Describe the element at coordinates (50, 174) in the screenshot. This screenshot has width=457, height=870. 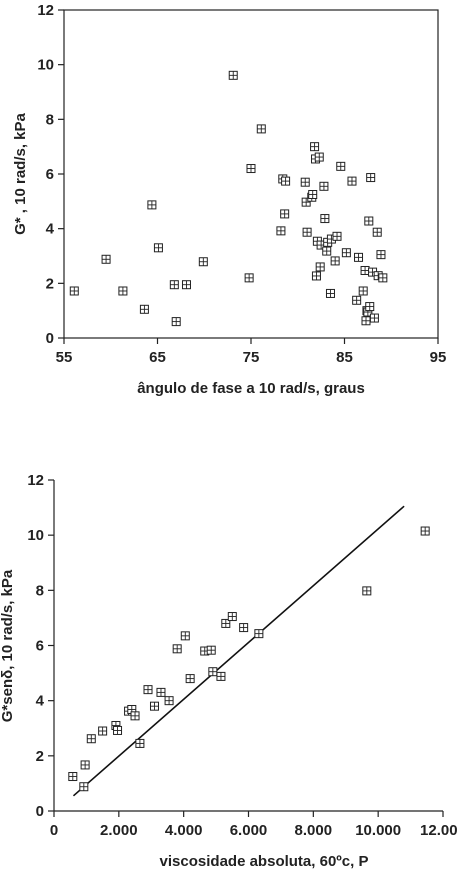
I see `chart-1-y-tick-label: 6` at that location.